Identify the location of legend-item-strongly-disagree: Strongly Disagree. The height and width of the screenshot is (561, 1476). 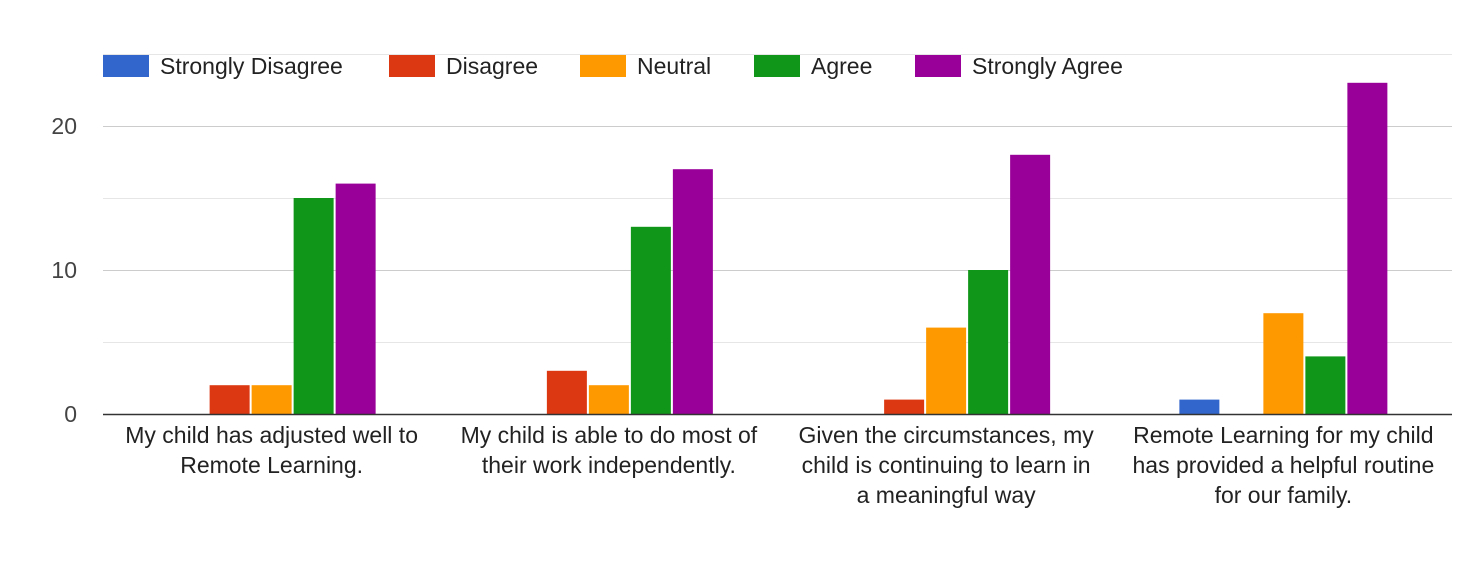
(223, 66).